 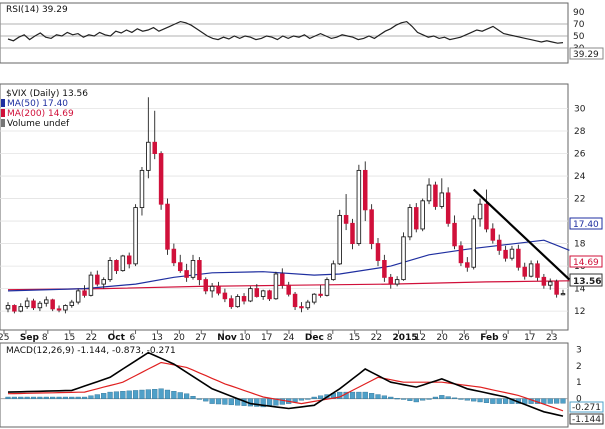 What do you see at coordinates (586, 53) in the screenshot?
I see `rsi-last-box` at bounding box center [586, 53].